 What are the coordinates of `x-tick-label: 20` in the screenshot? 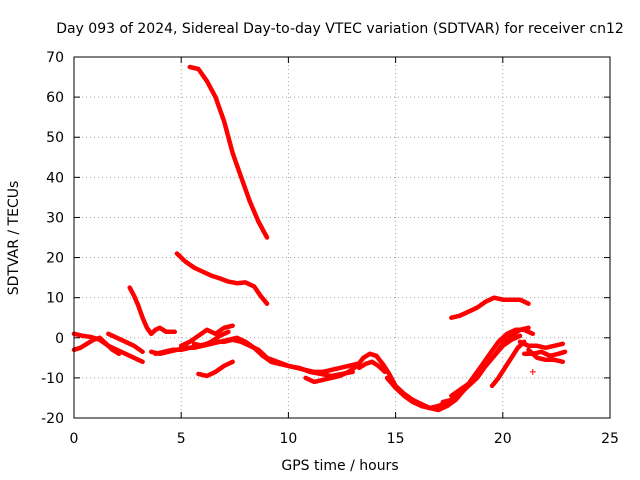 It's located at (503, 439).